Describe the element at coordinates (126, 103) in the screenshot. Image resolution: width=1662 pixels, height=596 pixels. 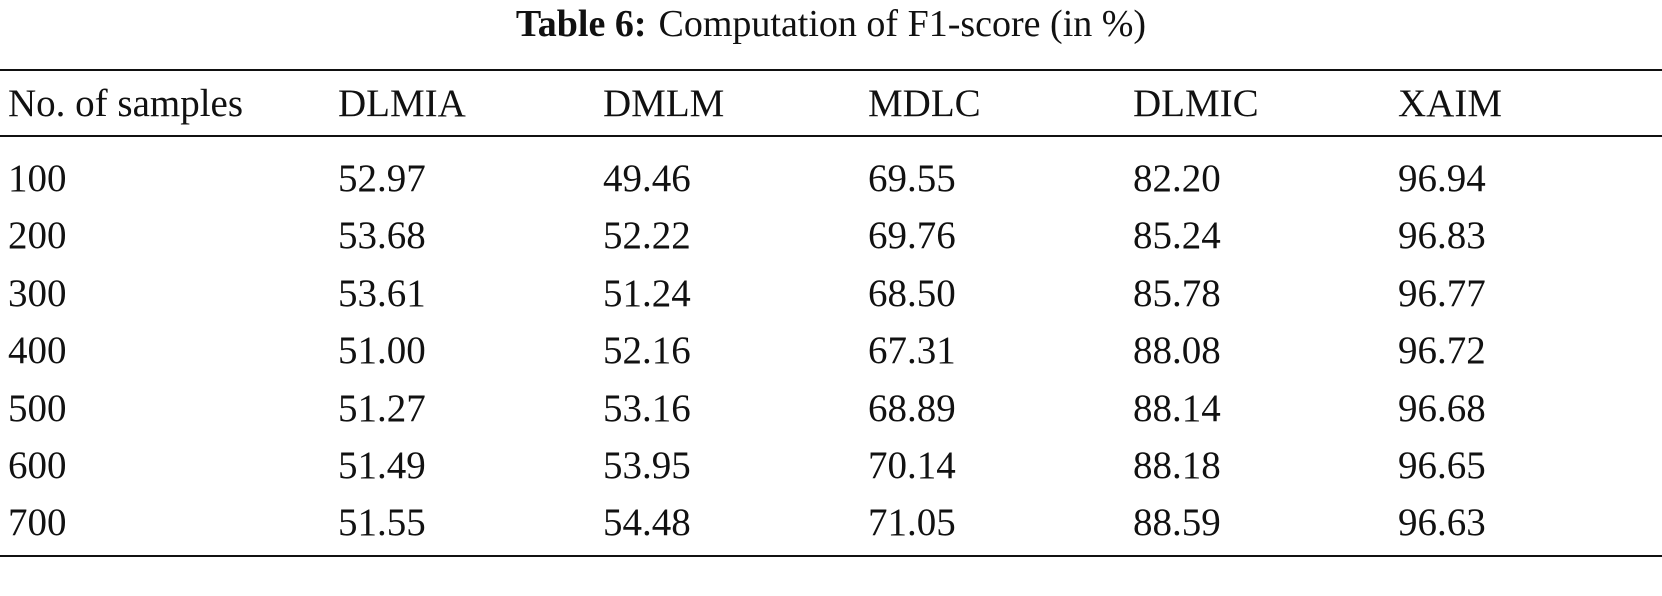
I see `header-cell: No. of samples` at that location.